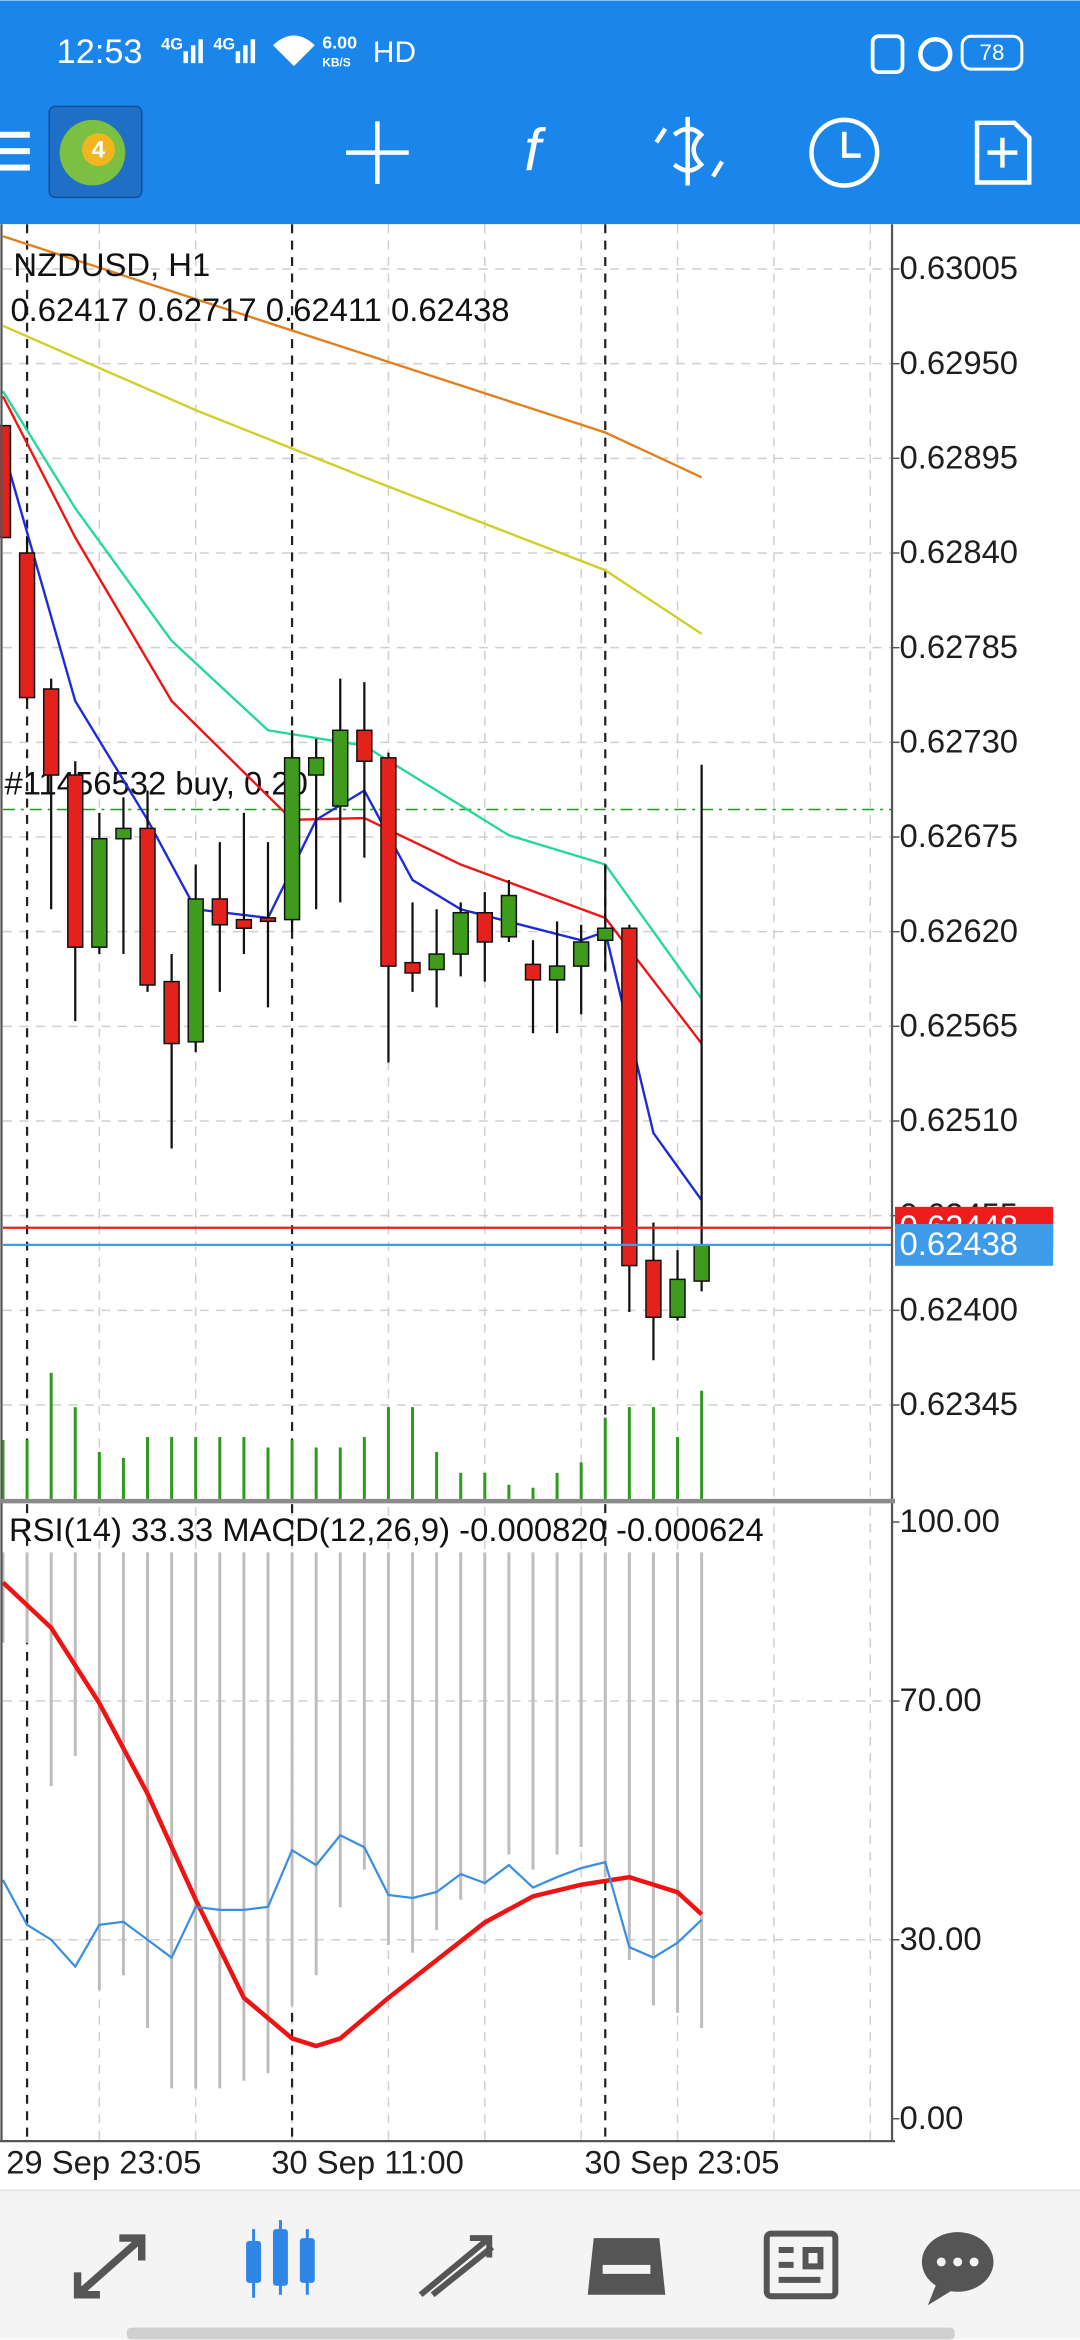  I want to click on y-tick-label: 0.62675, so click(959, 835).